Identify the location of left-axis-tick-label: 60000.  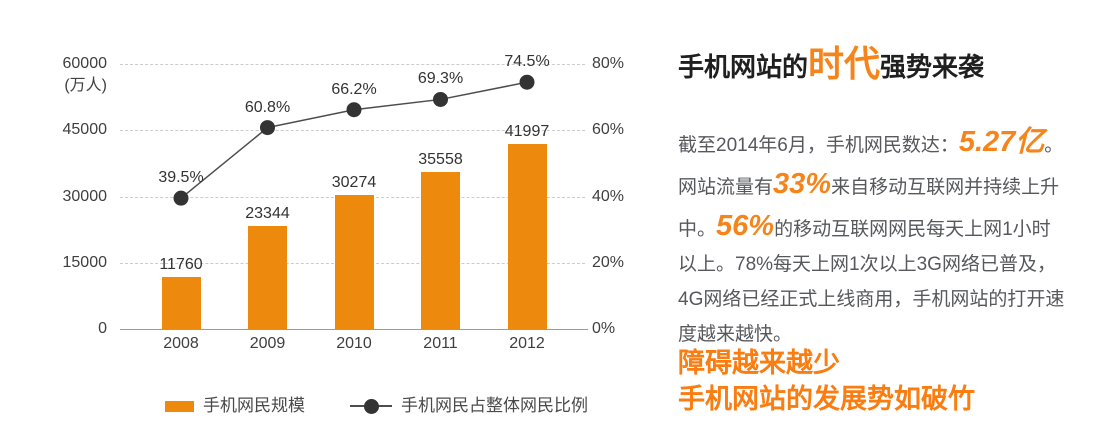
(85, 63).